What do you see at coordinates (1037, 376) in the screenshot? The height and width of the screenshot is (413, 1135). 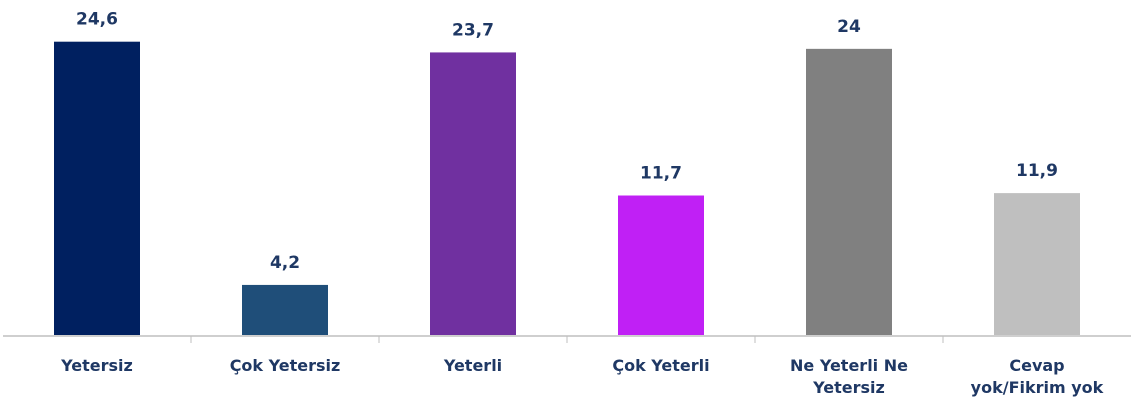 I see `x-tick-label: Cevap yok/Fikrim yok` at bounding box center [1037, 376].